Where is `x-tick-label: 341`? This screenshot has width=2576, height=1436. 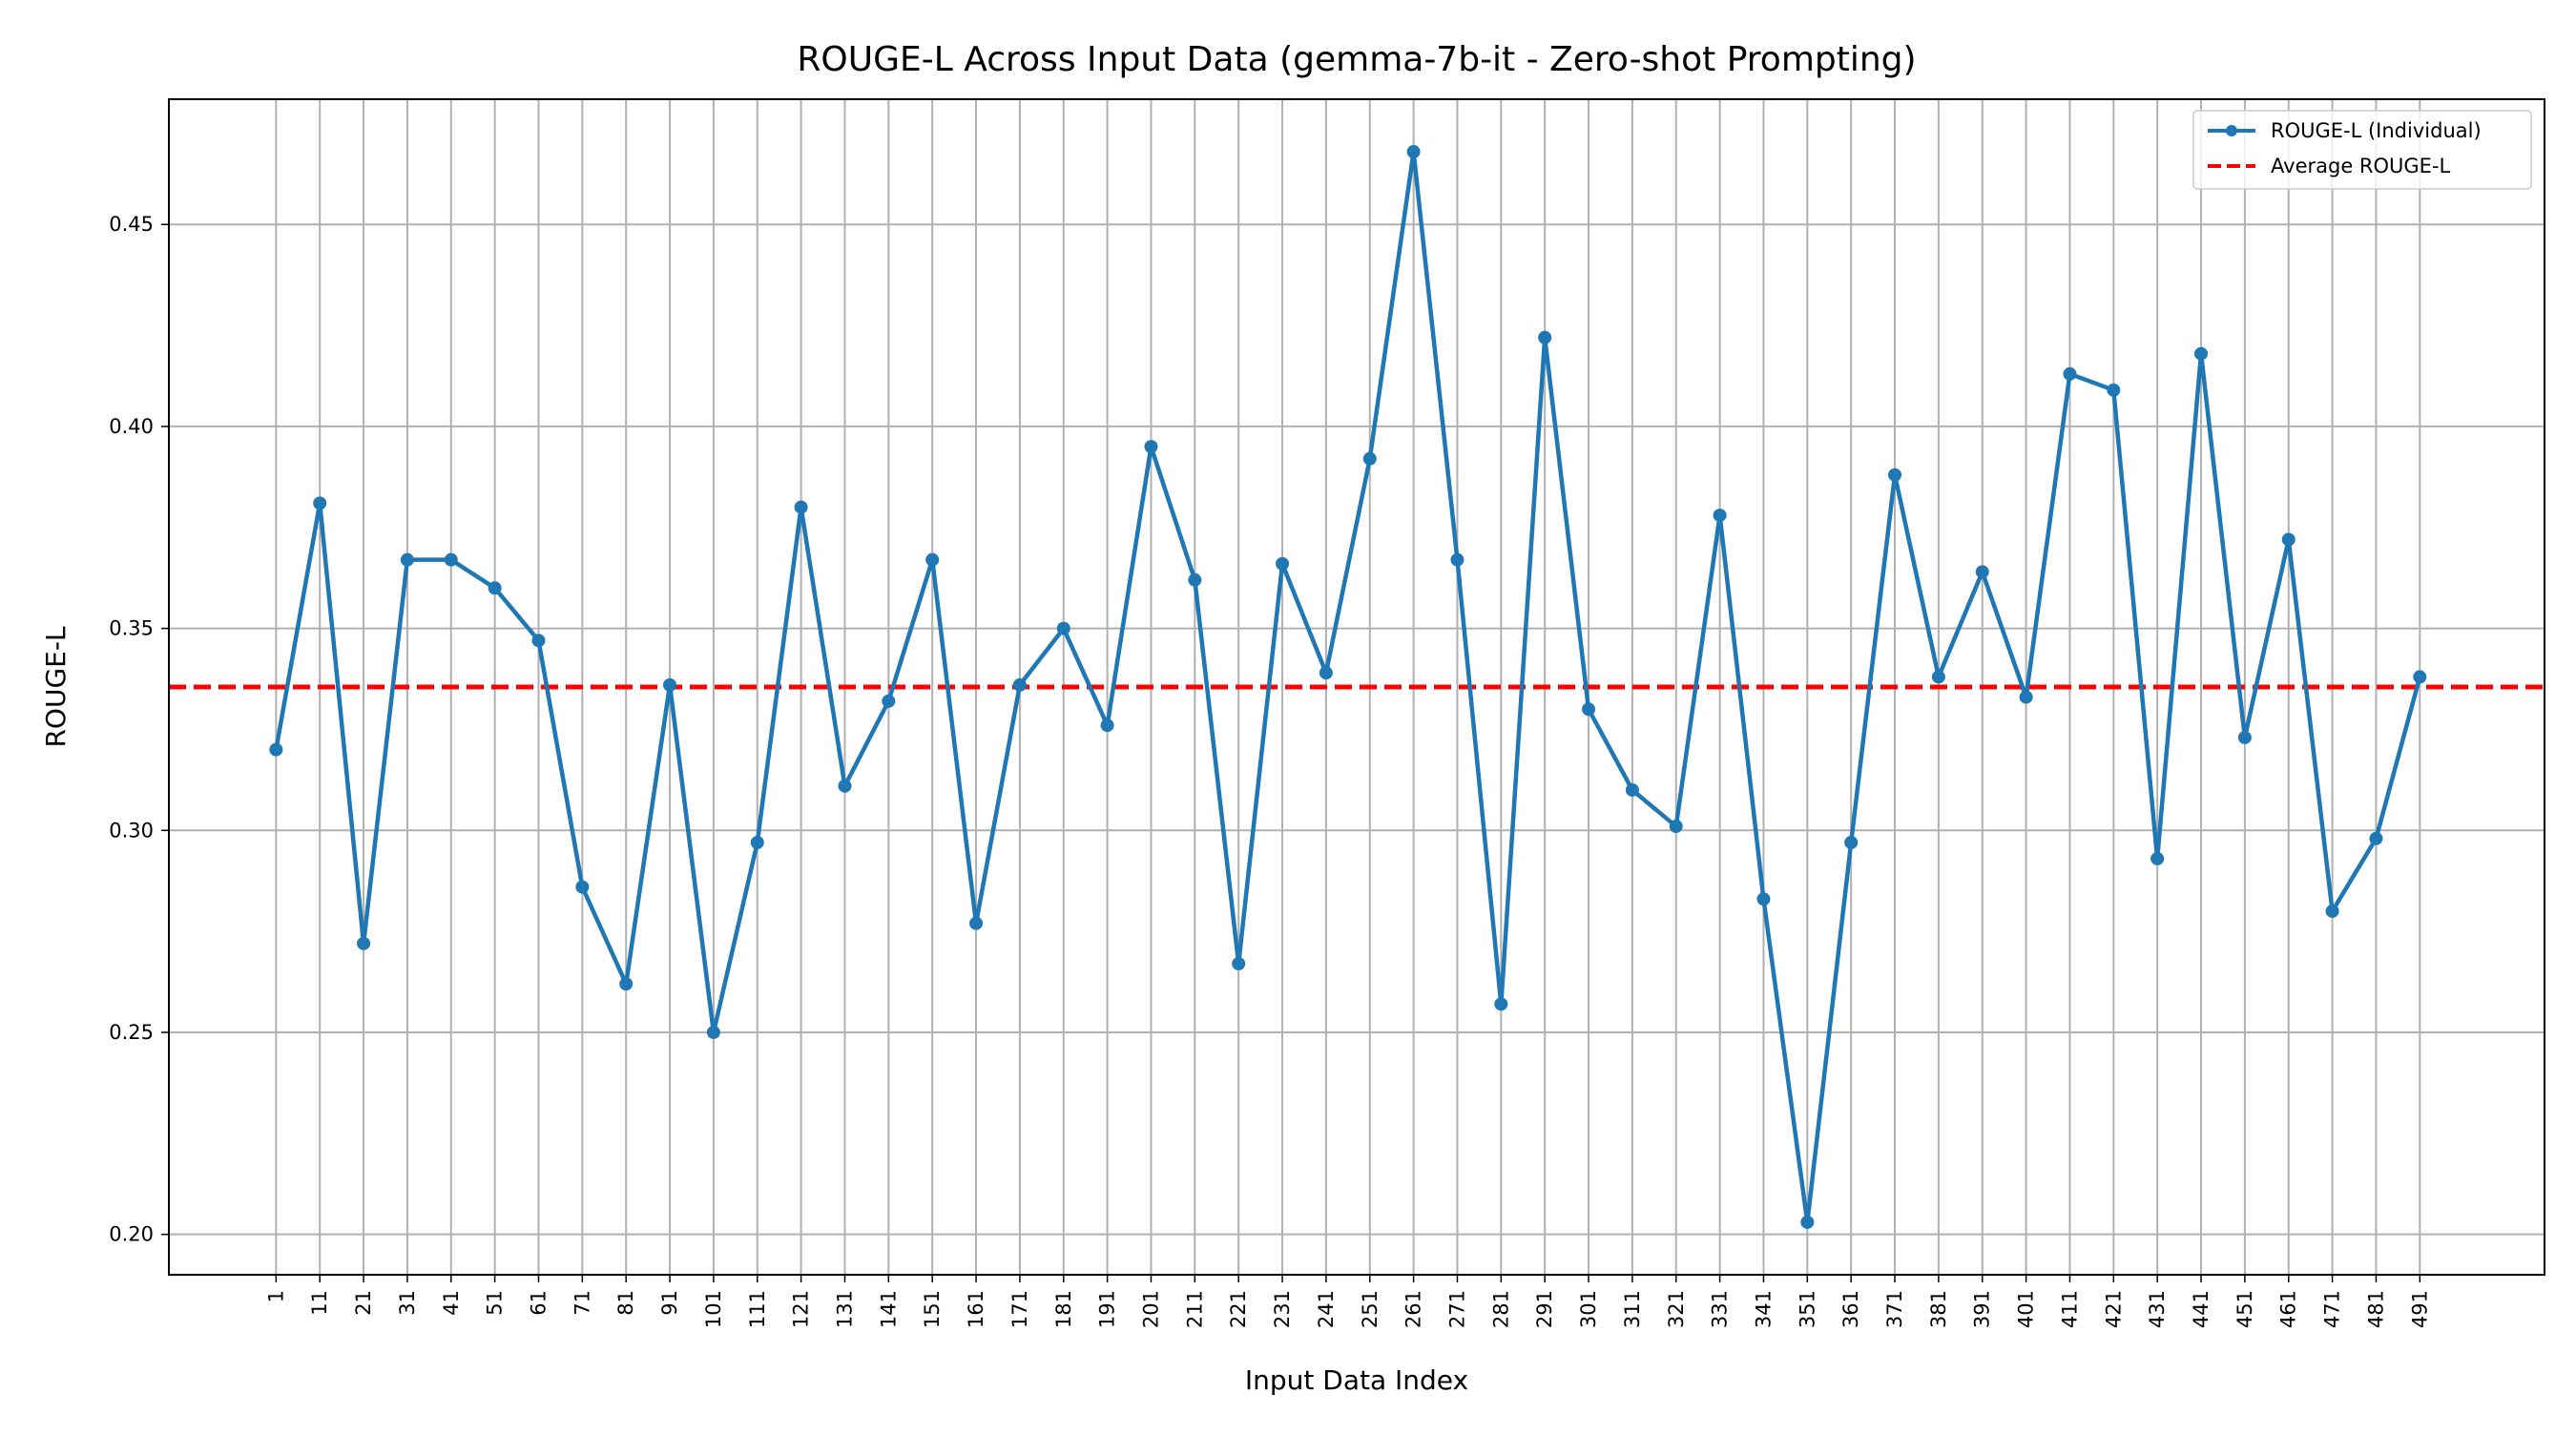
x-tick-label: 341 is located at coordinates (1763, 1309).